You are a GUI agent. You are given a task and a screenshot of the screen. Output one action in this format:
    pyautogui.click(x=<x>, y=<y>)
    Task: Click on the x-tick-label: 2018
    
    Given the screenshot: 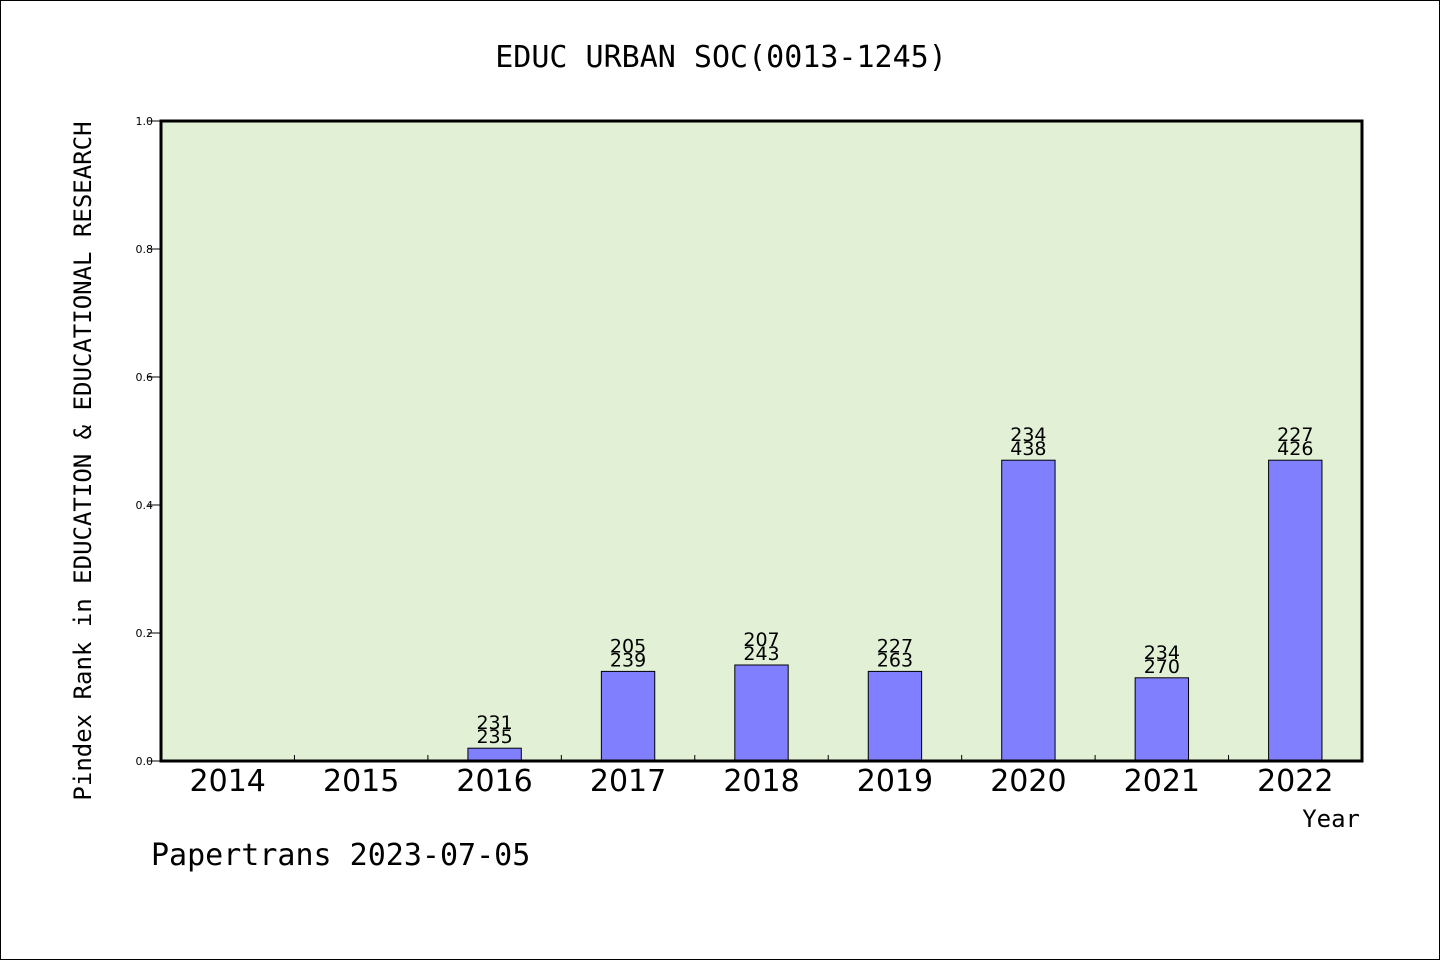 What is the action you would take?
    pyautogui.click(x=761, y=781)
    